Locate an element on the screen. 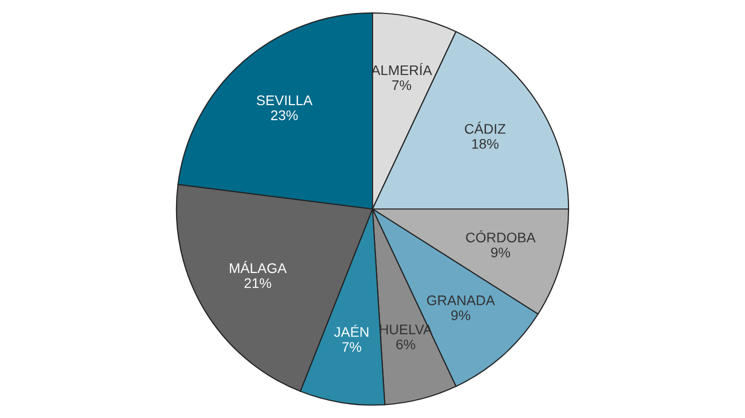 This screenshot has width=745, height=418. data-label: 18% is located at coordinates (485, 143).